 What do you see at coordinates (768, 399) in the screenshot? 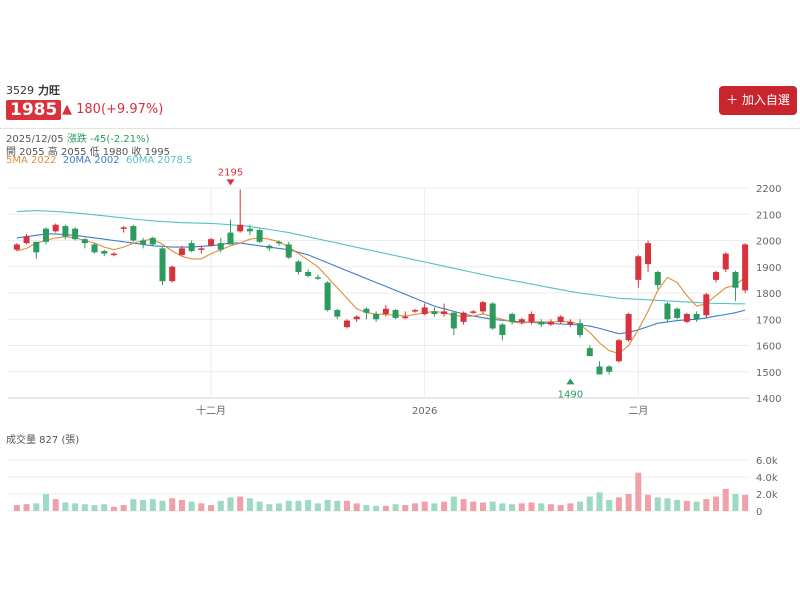
I see `price-y-tick-label: 1400` at bounding box center [768, 399].